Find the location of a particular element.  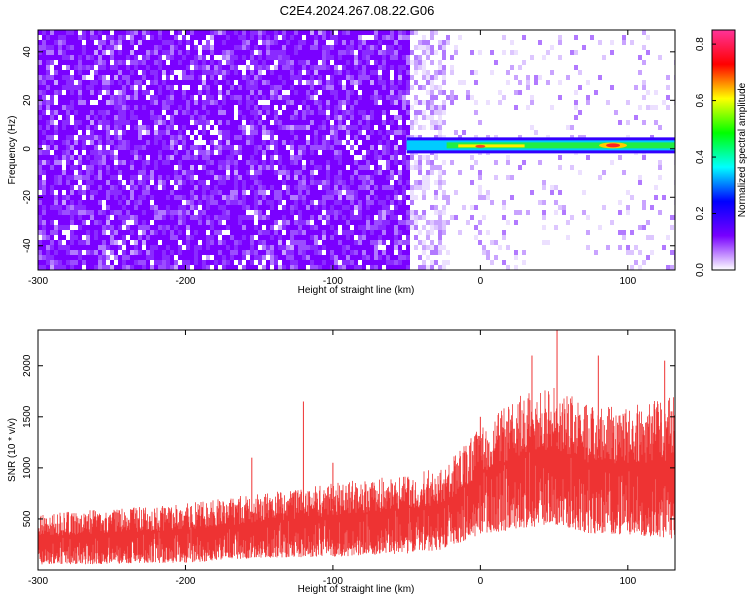

x-tick-label: 0 is located at coordinates (481, 281).